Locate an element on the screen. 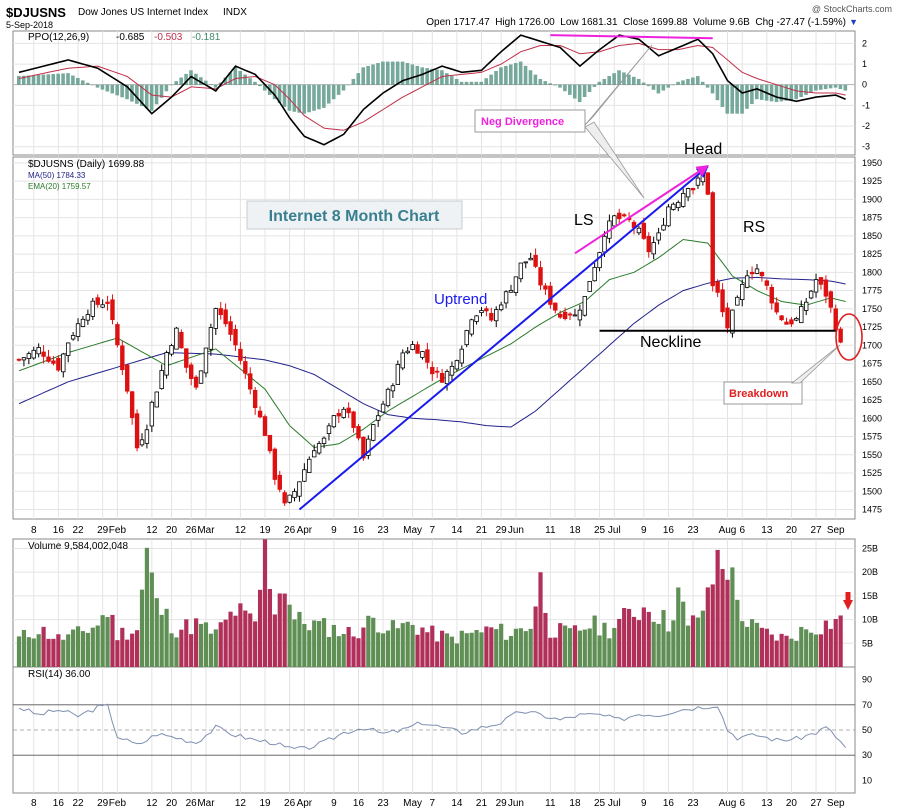 The width and height of the screenshot is (900, 811). price-tick-label: 1575 is located at coordinates (872, 437).